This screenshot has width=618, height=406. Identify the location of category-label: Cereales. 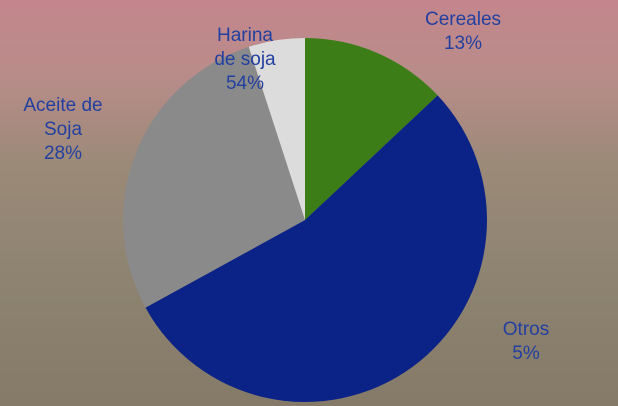
(463, 19).